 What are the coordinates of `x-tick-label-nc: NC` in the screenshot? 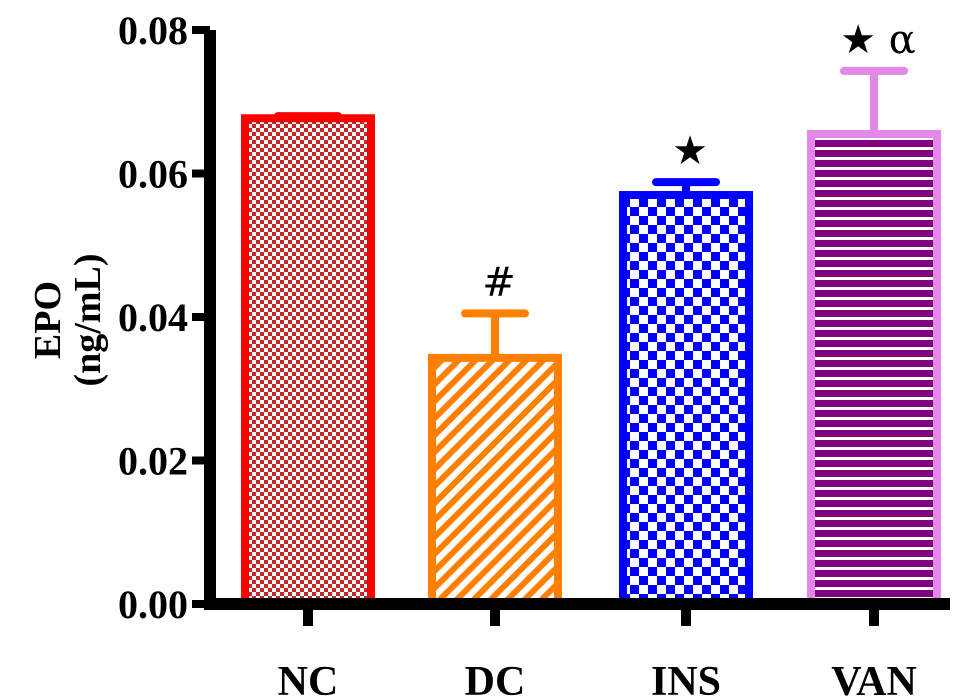 It's located at (308, 679).